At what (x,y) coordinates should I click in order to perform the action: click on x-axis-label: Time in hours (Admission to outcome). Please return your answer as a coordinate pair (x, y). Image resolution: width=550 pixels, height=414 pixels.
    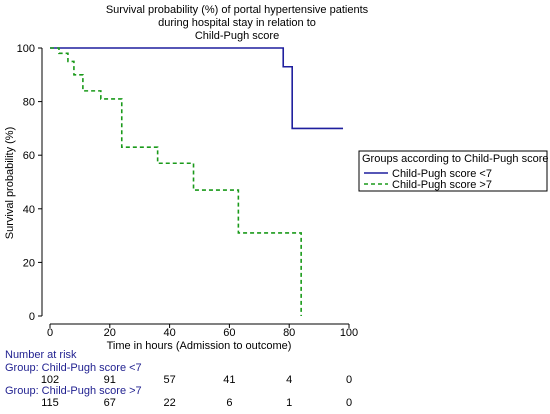
    Looking at the image, I should click on (199, 346).